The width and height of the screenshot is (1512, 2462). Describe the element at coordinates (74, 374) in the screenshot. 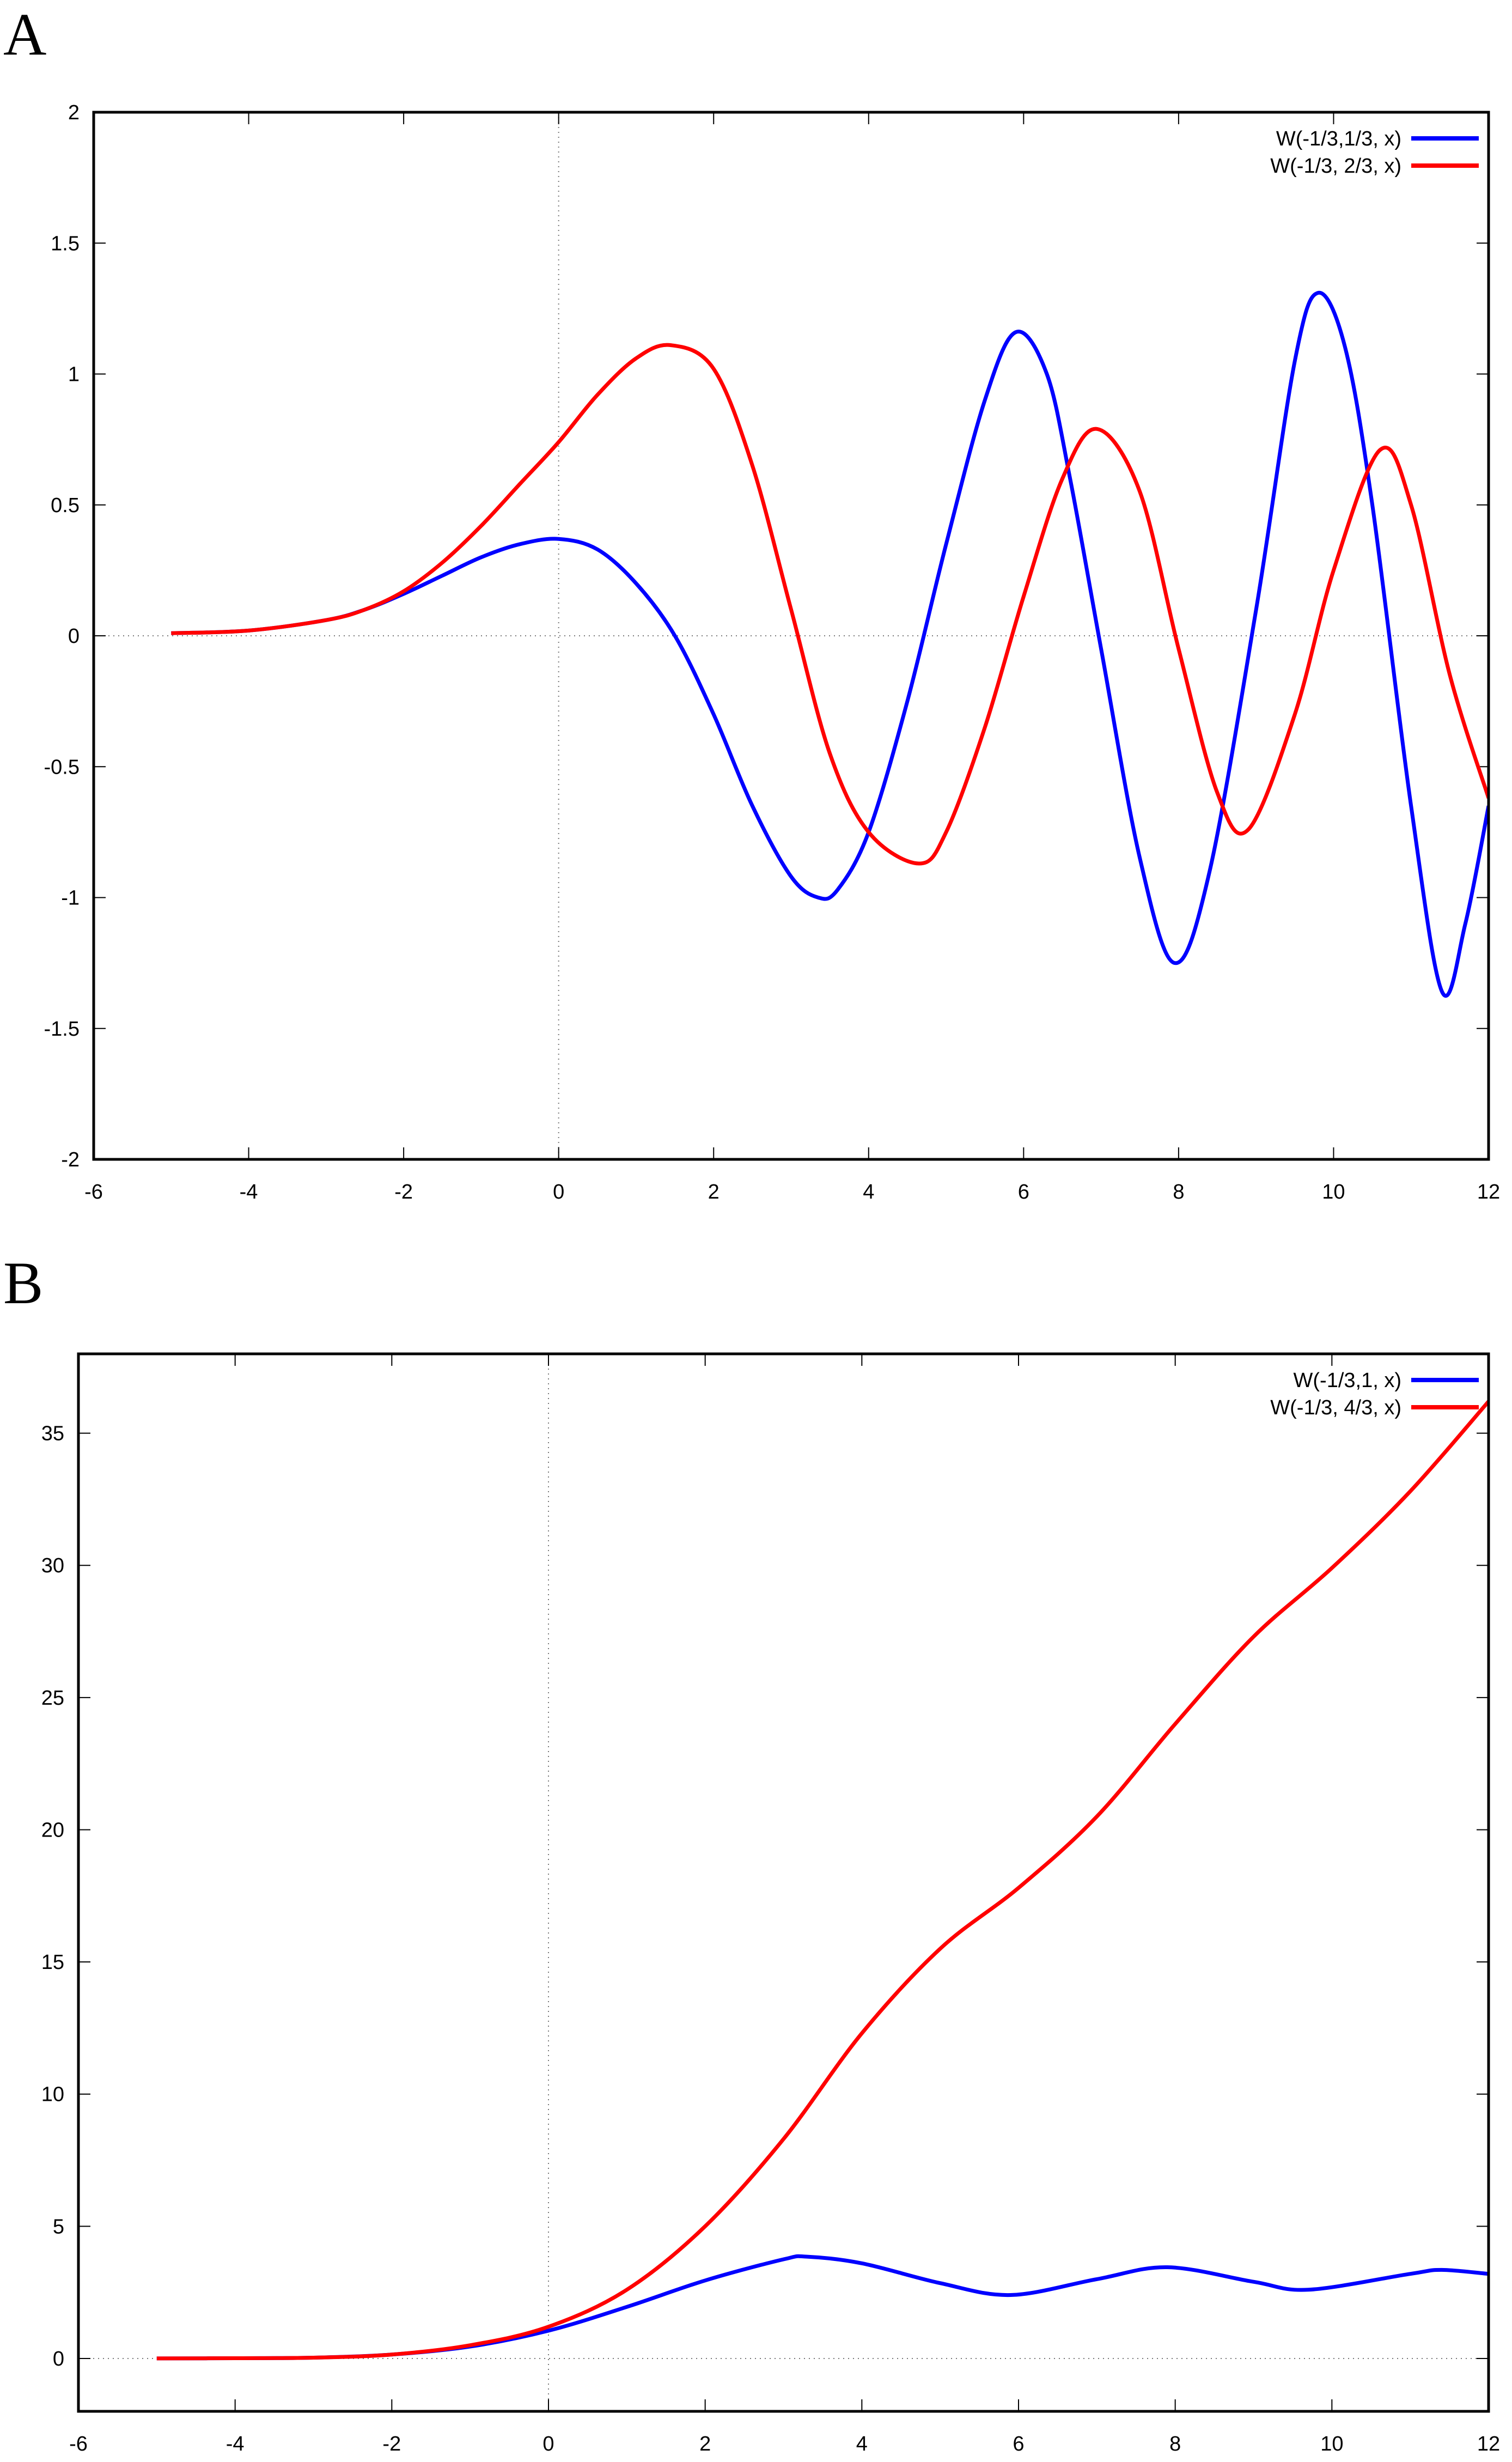

I see `y-tick-label: 1` at that location.